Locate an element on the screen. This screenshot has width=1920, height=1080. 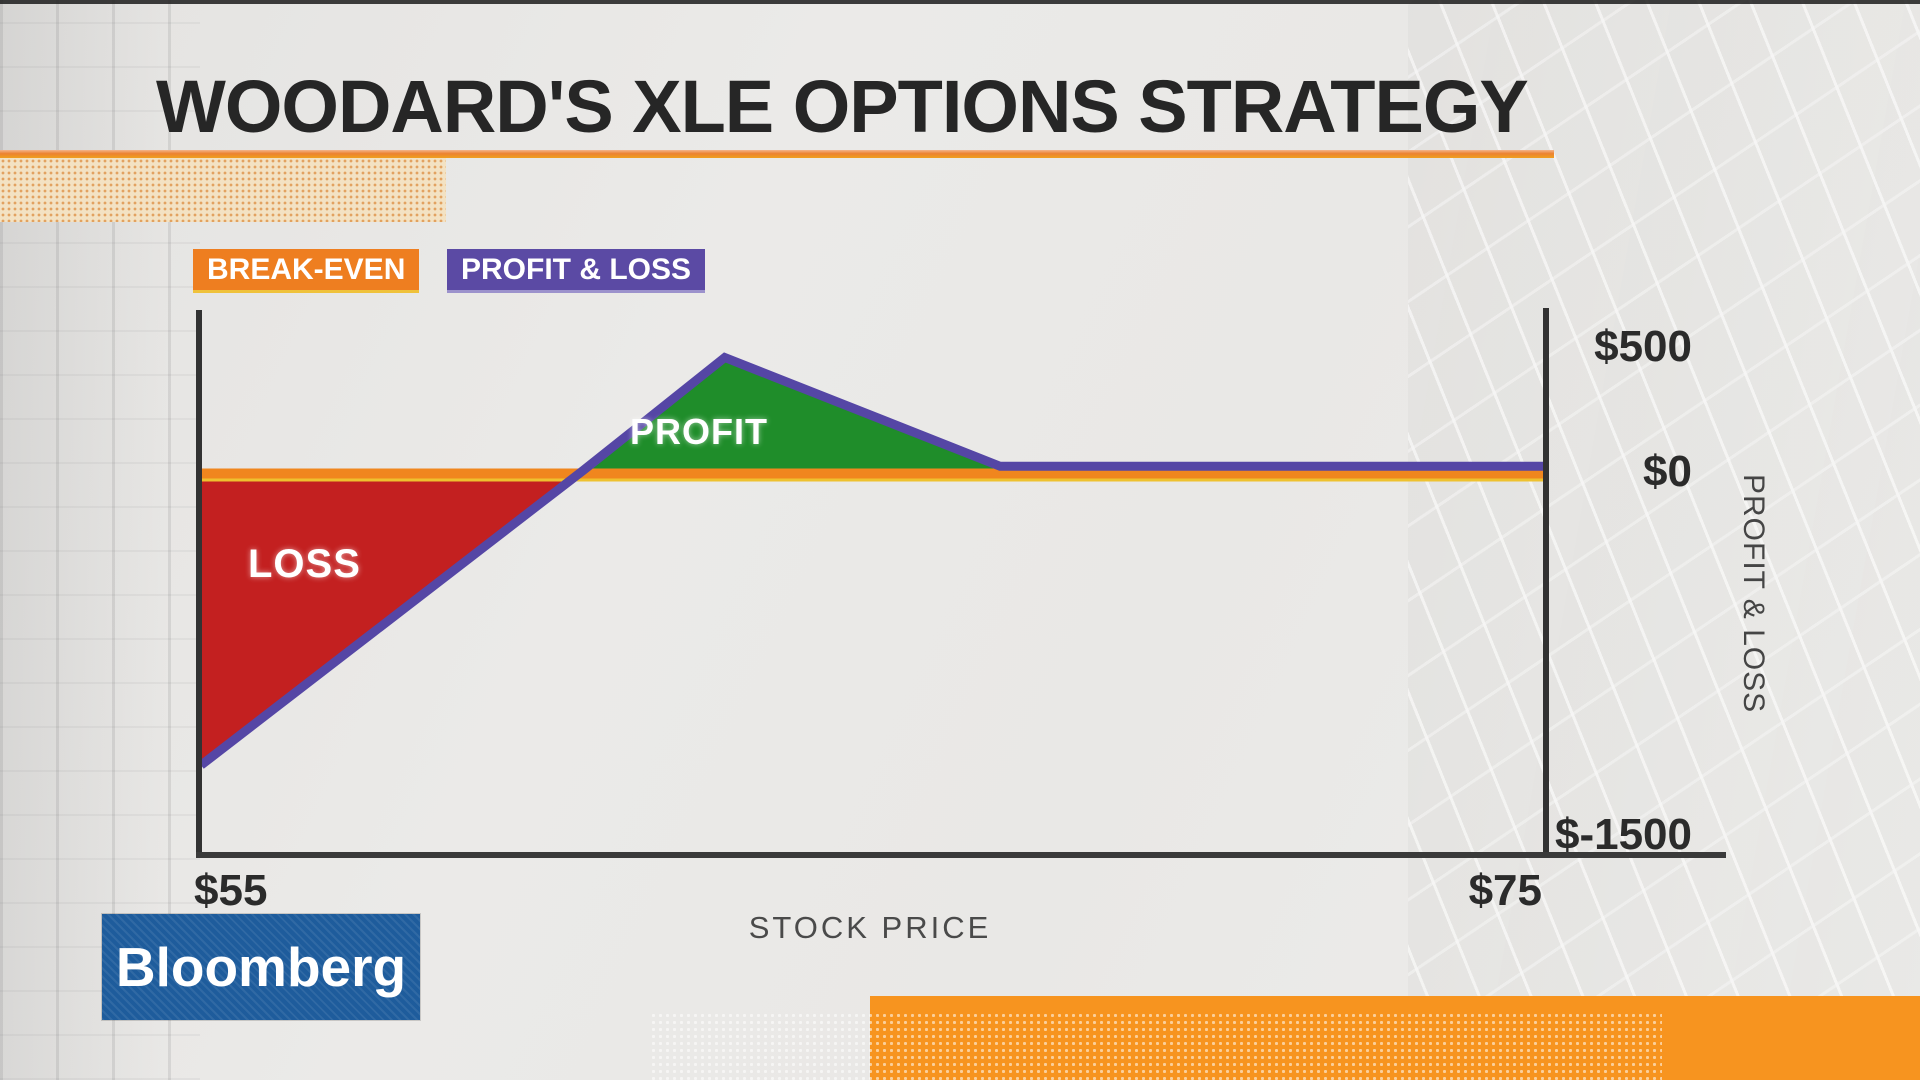
x-axis is located at coordinates (961, 855).